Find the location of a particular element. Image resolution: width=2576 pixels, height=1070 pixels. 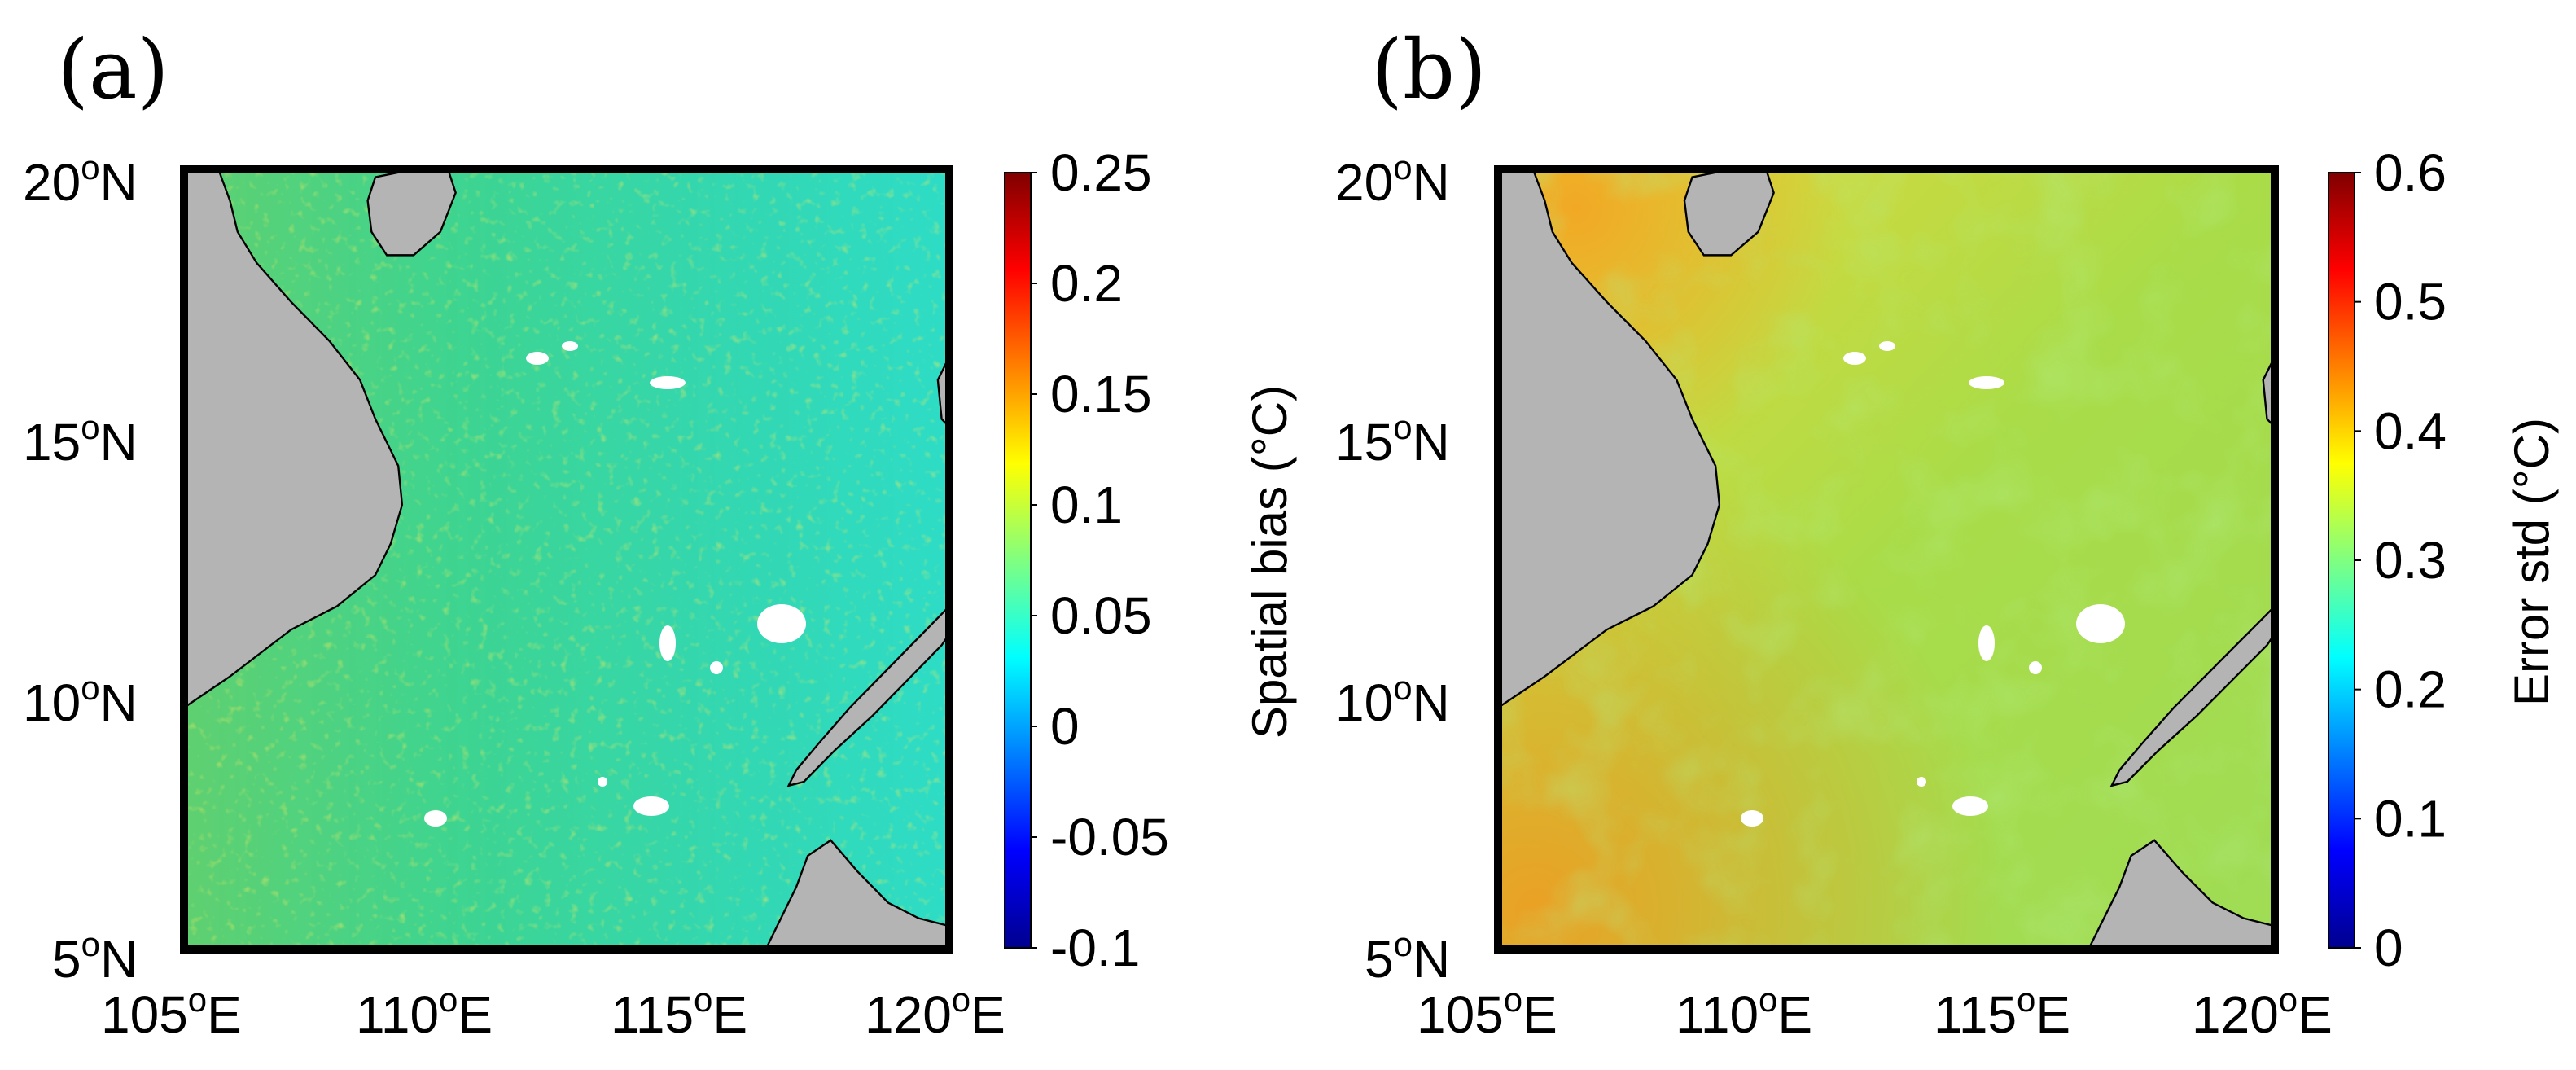

colorbar-b-tick-label: 0.3 is located at coordinates (2410, 561).